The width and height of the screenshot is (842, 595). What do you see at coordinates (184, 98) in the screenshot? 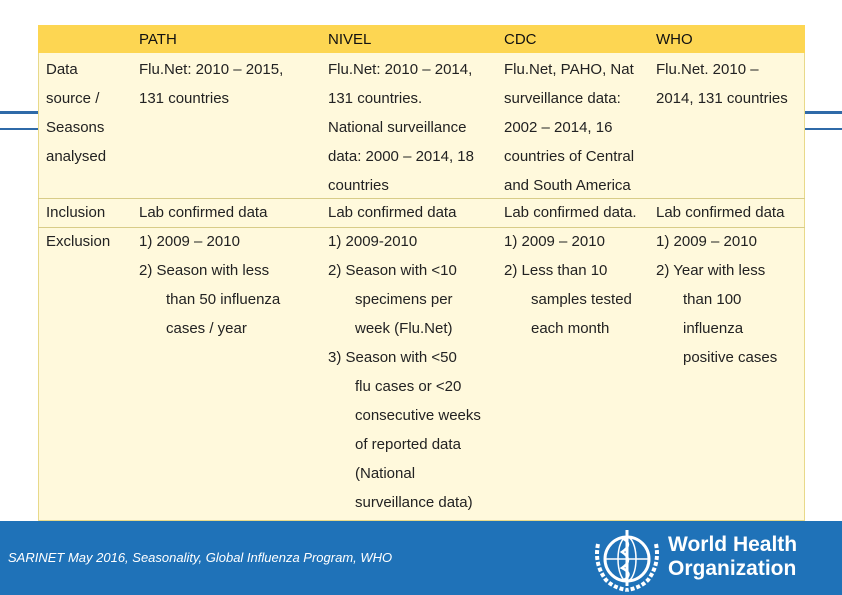
I see `cell-line: 131 countries` at bounding box center [184, 98].